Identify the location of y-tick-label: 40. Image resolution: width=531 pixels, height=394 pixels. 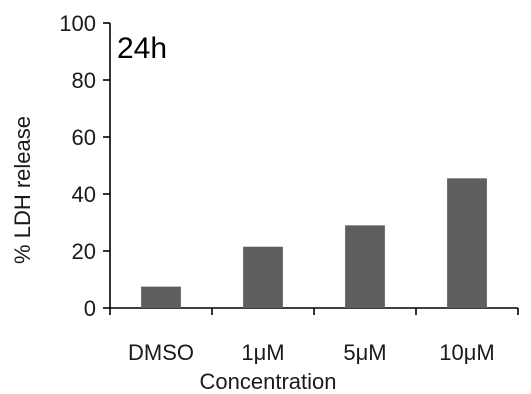
(84, 194).